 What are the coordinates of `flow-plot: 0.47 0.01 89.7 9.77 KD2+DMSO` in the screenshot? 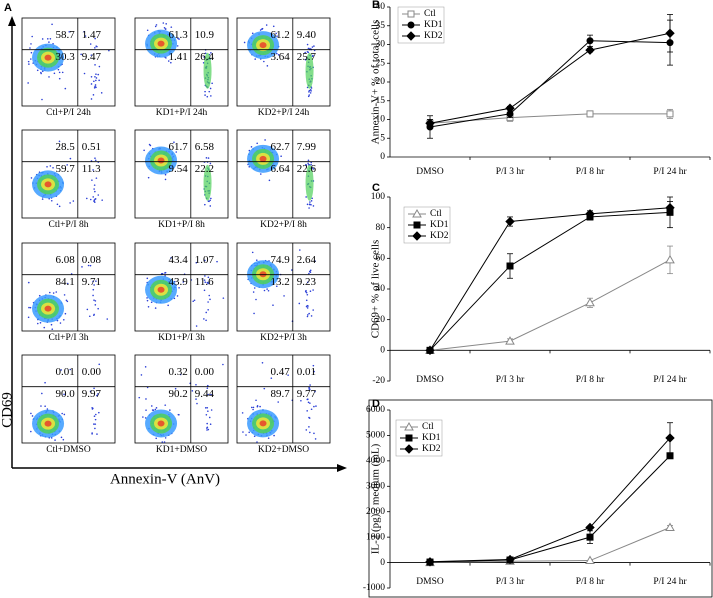 It's located at (283, 404).